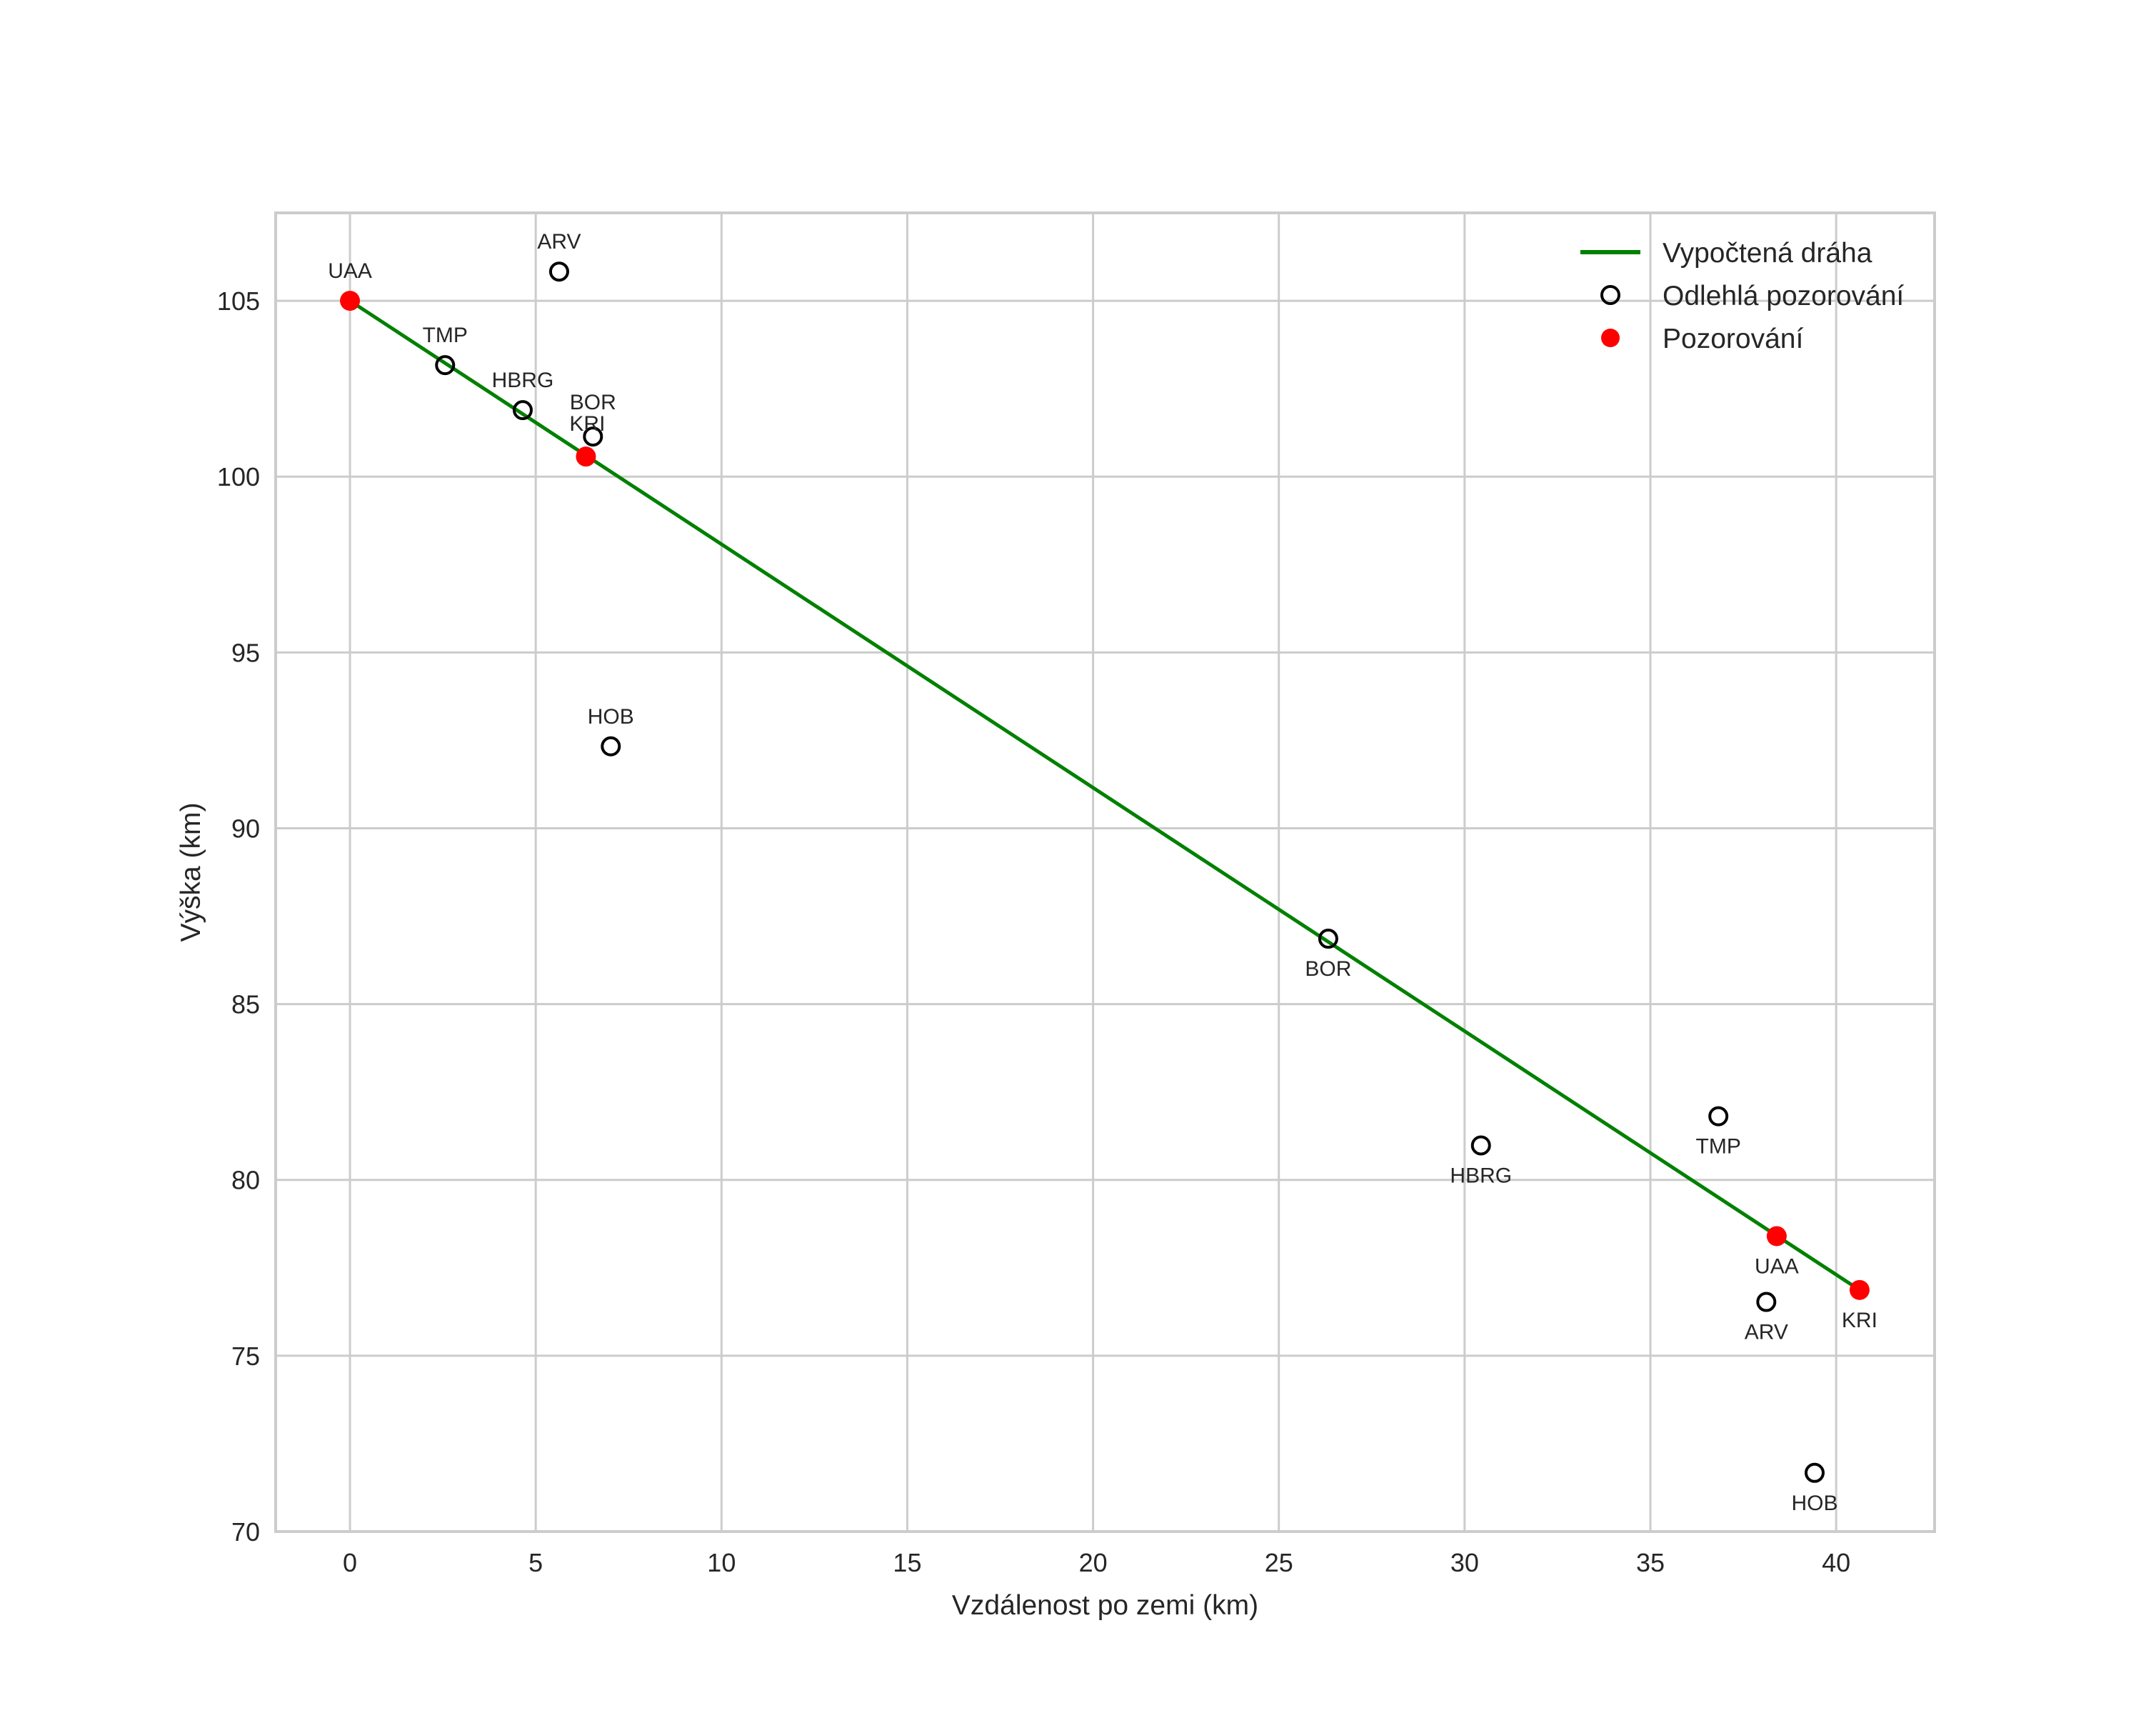 Image resolution: width=2156 pixels, height=1728 pixels. What do you see at coordinates (246, 652) in the screenshot?
I see `y-tick-label: 95` at bounding box center [246, 652].